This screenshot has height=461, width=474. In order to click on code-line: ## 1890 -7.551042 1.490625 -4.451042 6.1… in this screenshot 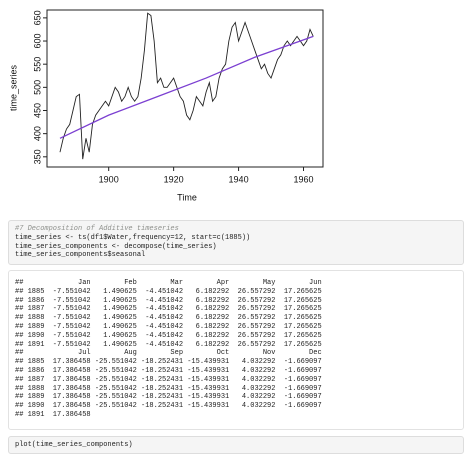, I will do `click(168, 335)`.